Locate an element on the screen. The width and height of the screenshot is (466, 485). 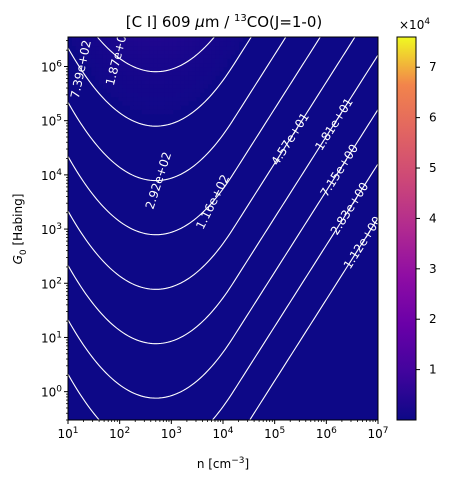
y-axis-label: G0 [Habing] is located at coordinates (20, 229).